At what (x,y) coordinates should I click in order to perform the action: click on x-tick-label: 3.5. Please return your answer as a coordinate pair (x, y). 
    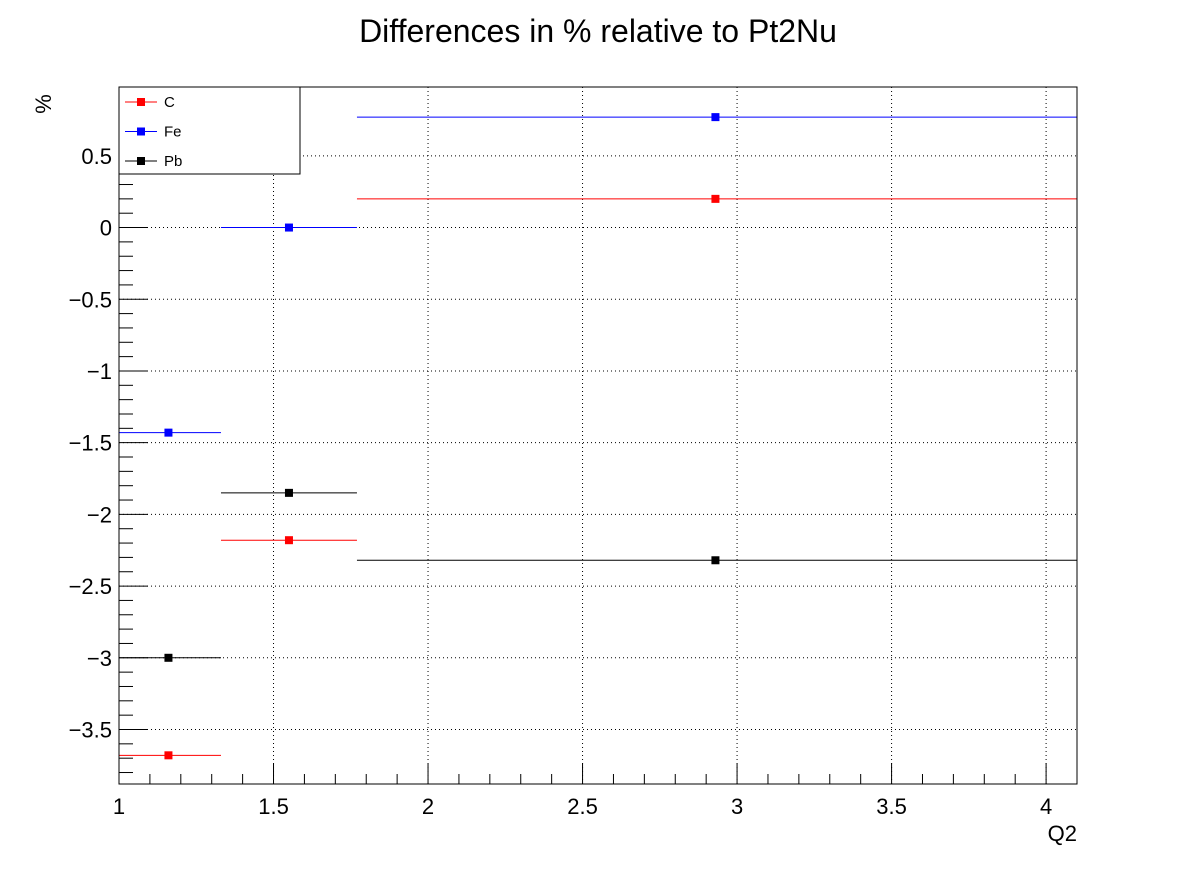
    Looking at the image, I should click on (891, 806).